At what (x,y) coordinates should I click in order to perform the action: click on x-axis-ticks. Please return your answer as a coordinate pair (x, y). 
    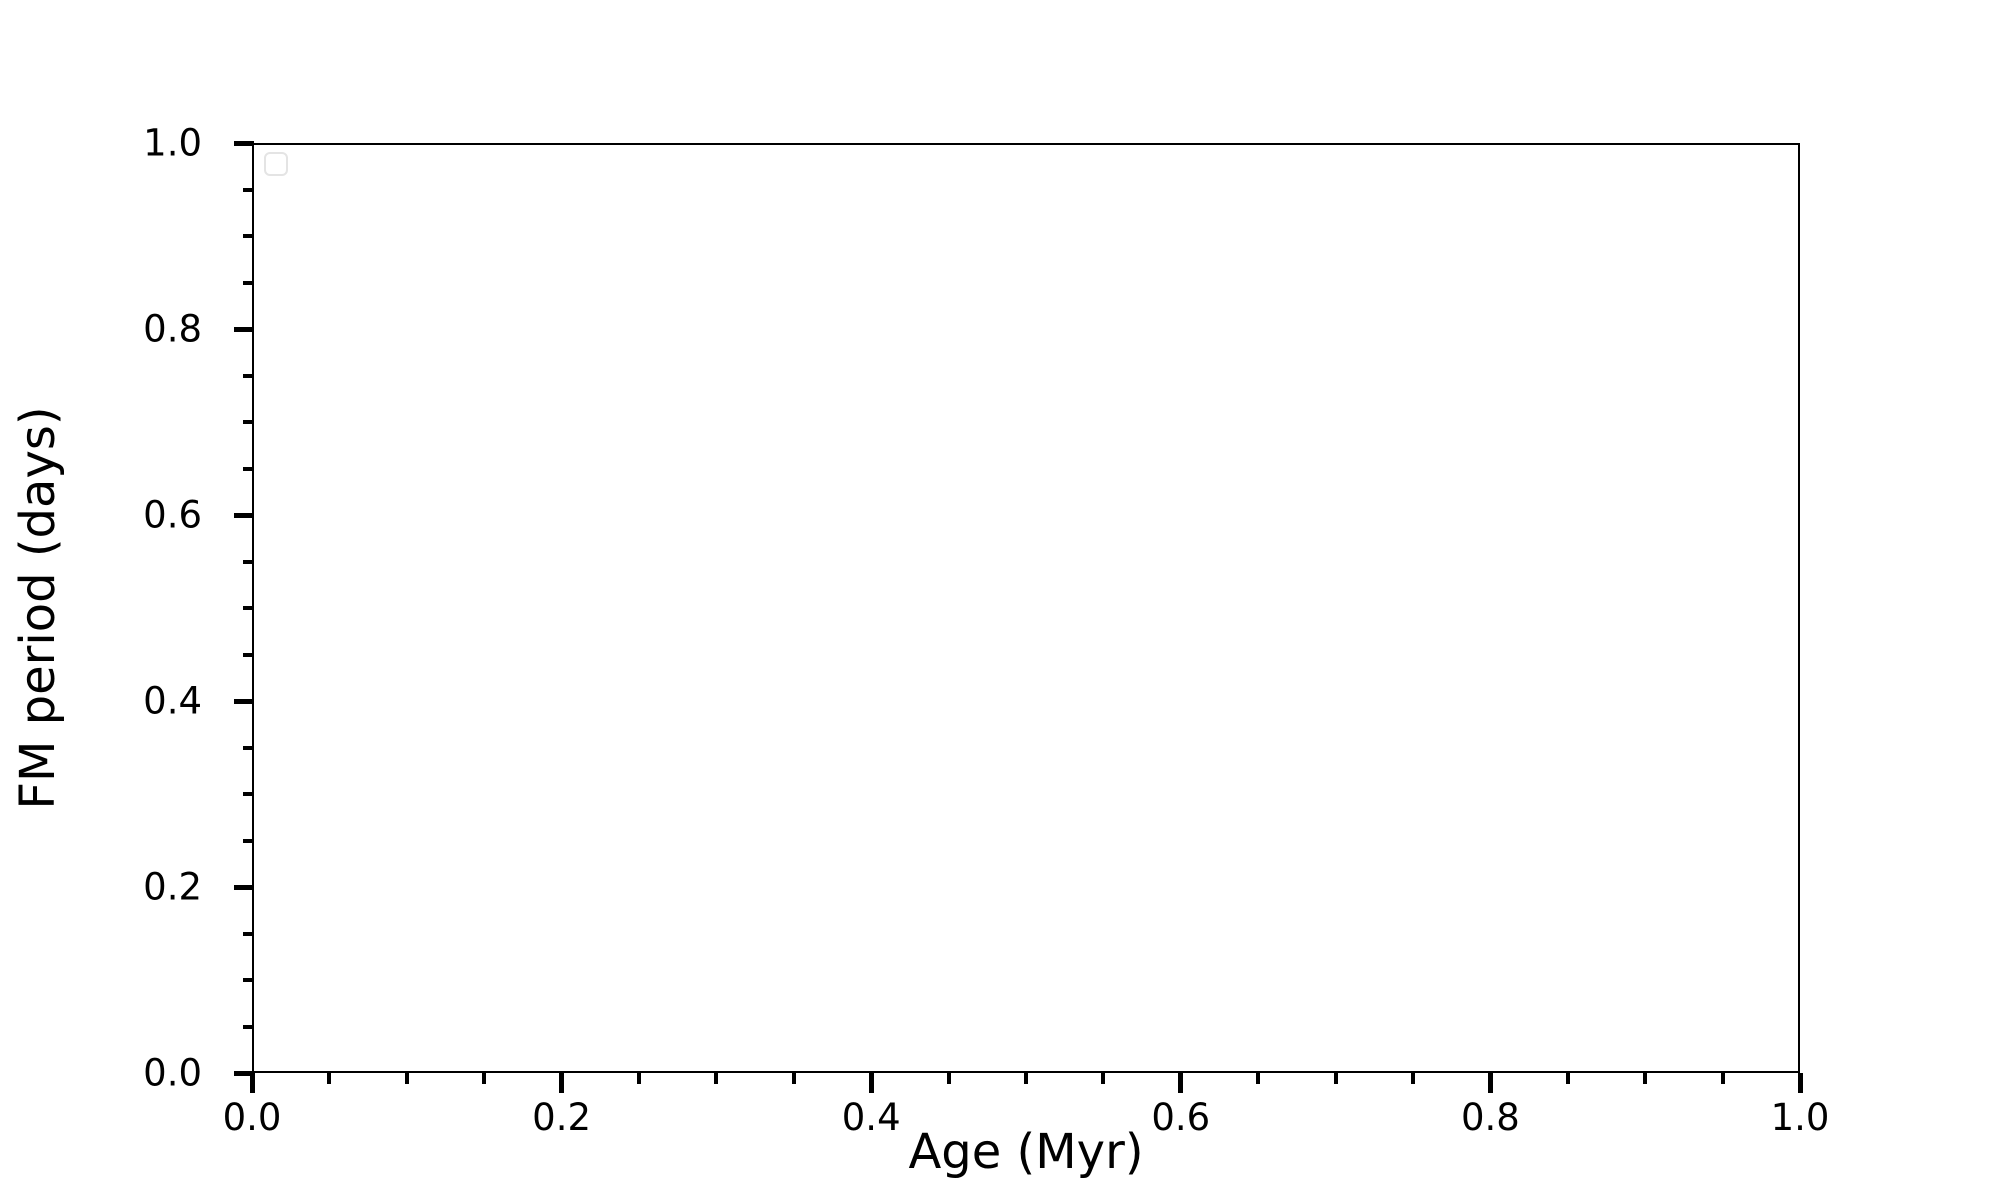
    Looking at the image, I should click on (1026, 1085).